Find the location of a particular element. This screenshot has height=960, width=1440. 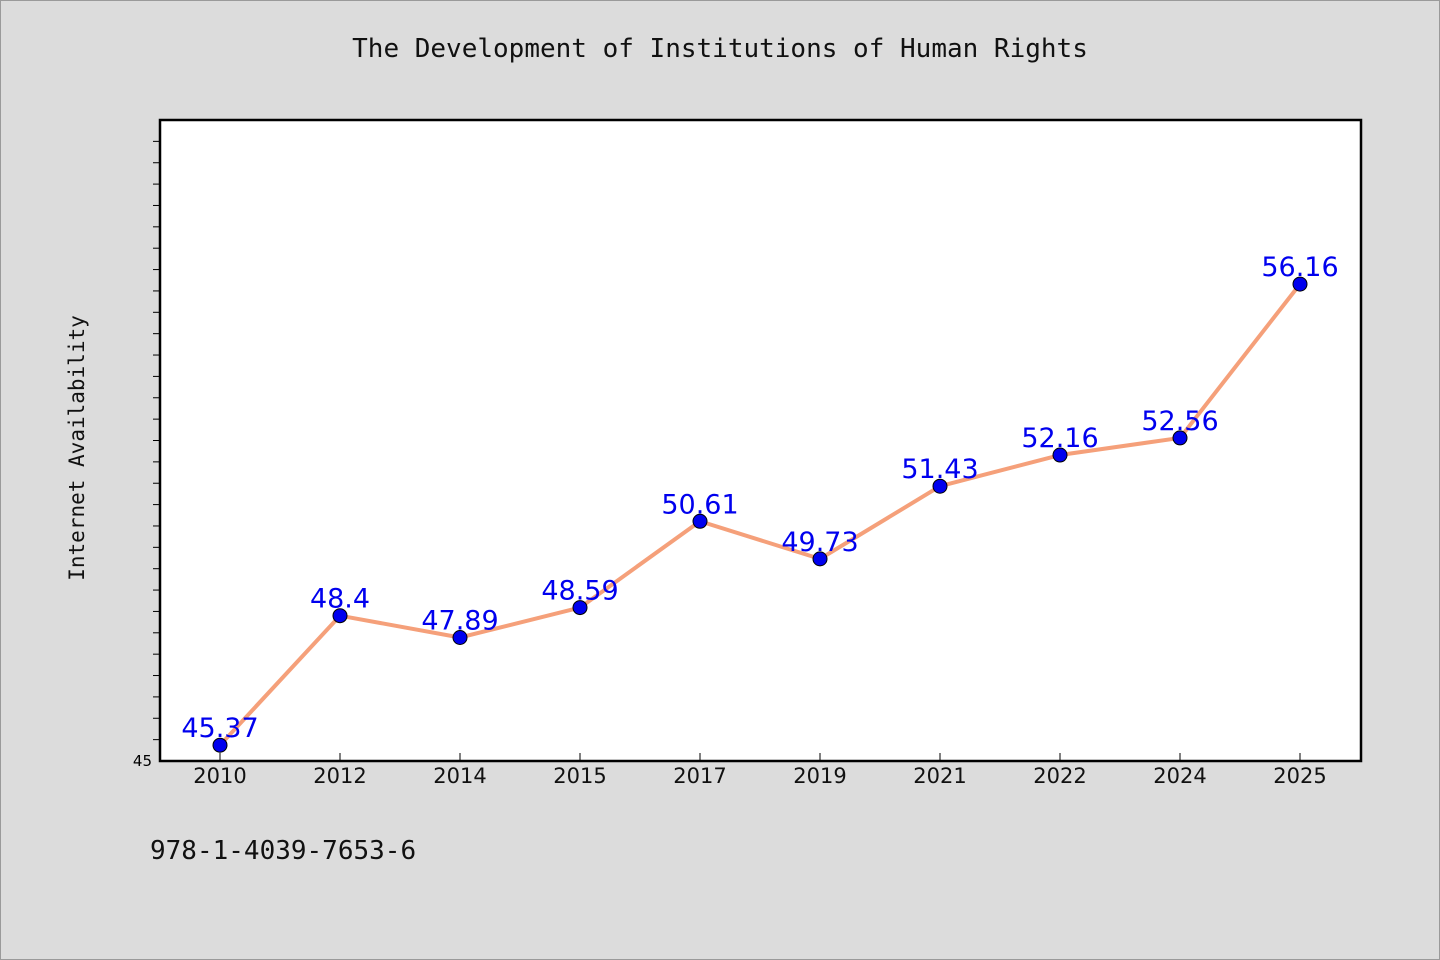

data-label: 49.73 is located at coordinates (819, 542).